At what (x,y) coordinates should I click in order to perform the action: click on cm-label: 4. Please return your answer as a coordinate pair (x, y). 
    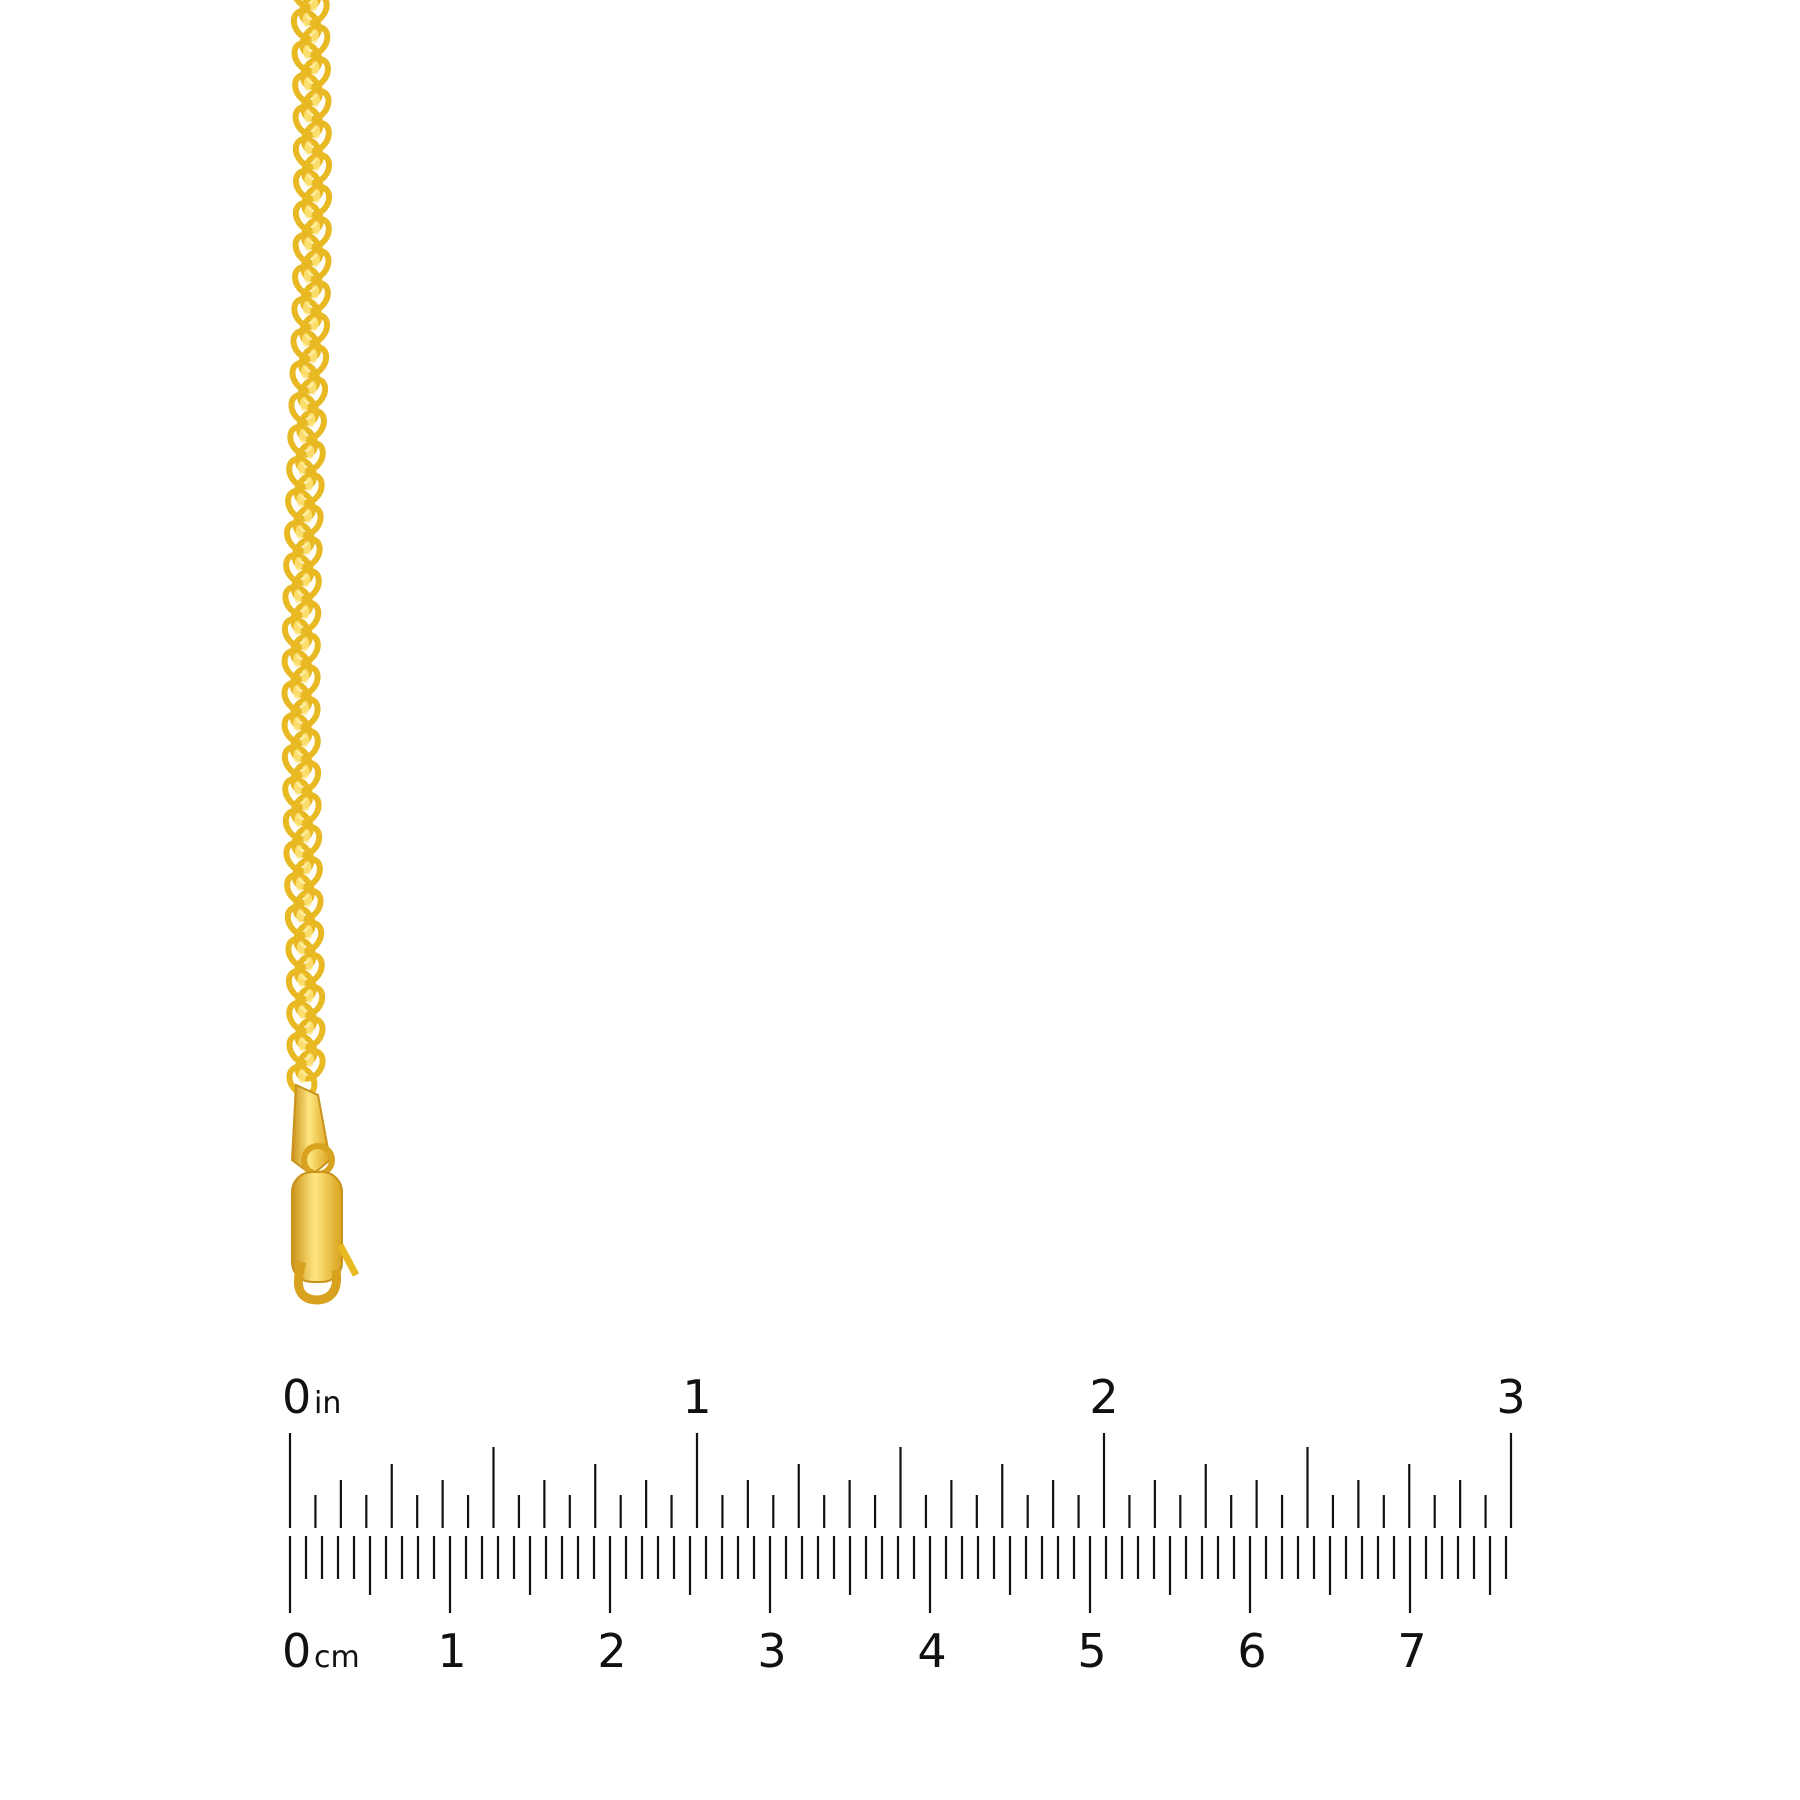
    Looking at the image, I should click on (931, 1651).